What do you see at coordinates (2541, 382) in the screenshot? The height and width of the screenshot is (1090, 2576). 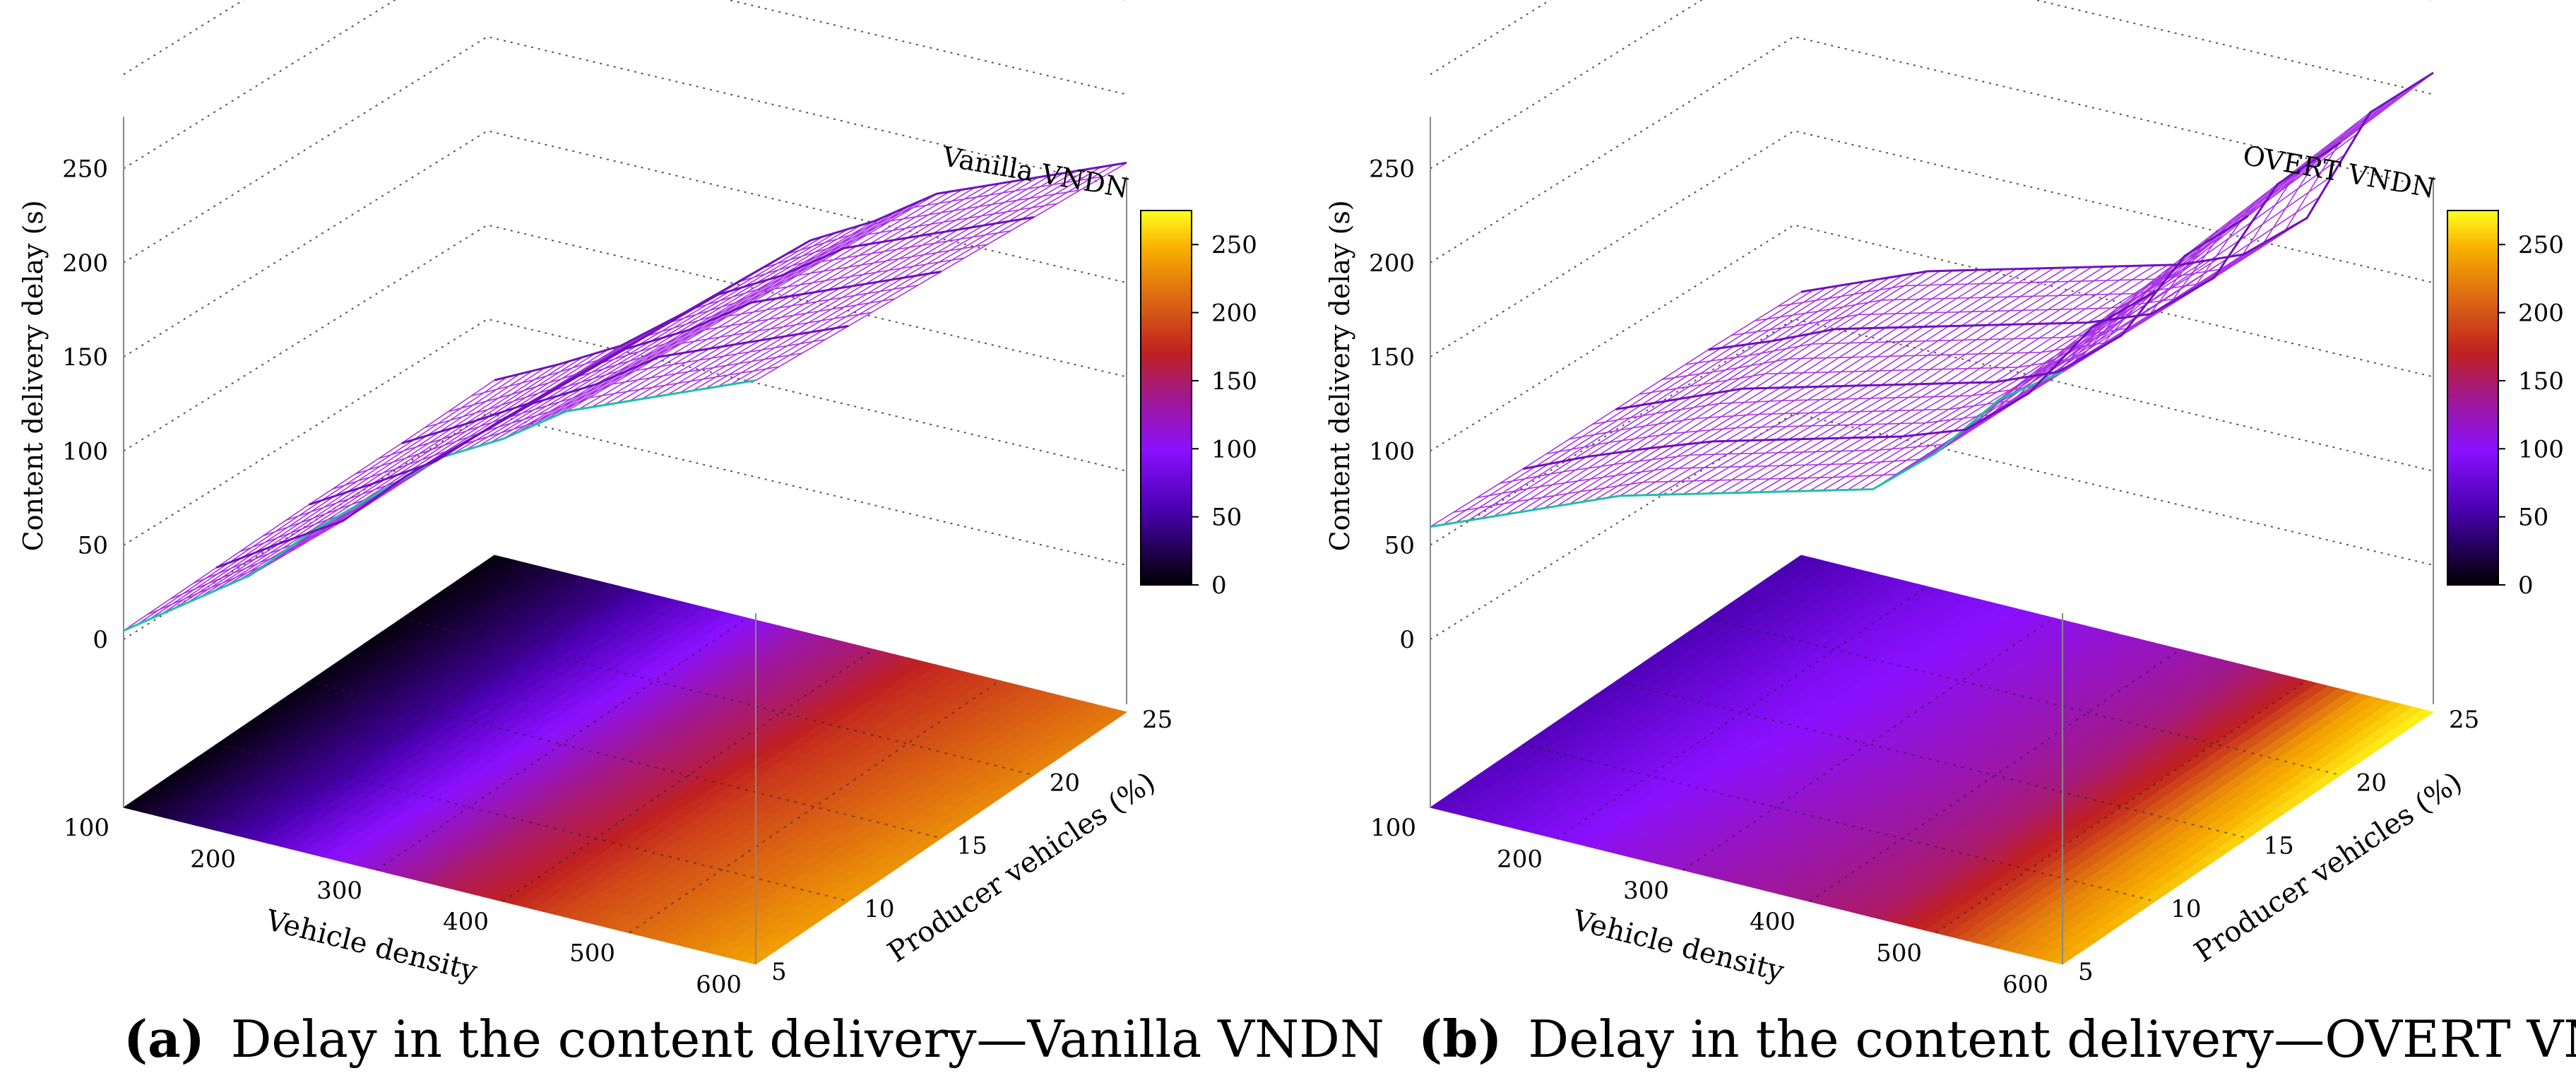 I see `colorbar-tick-label: 150` at bounding box center [2541, 382].